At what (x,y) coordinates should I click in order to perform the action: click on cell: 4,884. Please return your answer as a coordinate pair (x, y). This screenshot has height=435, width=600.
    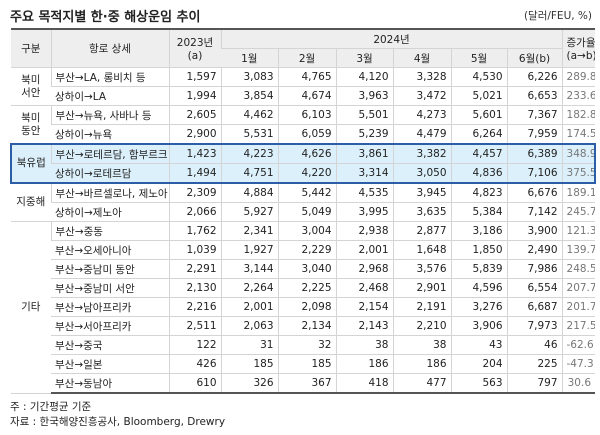
    Looking at the image, I should click on (249, 193).